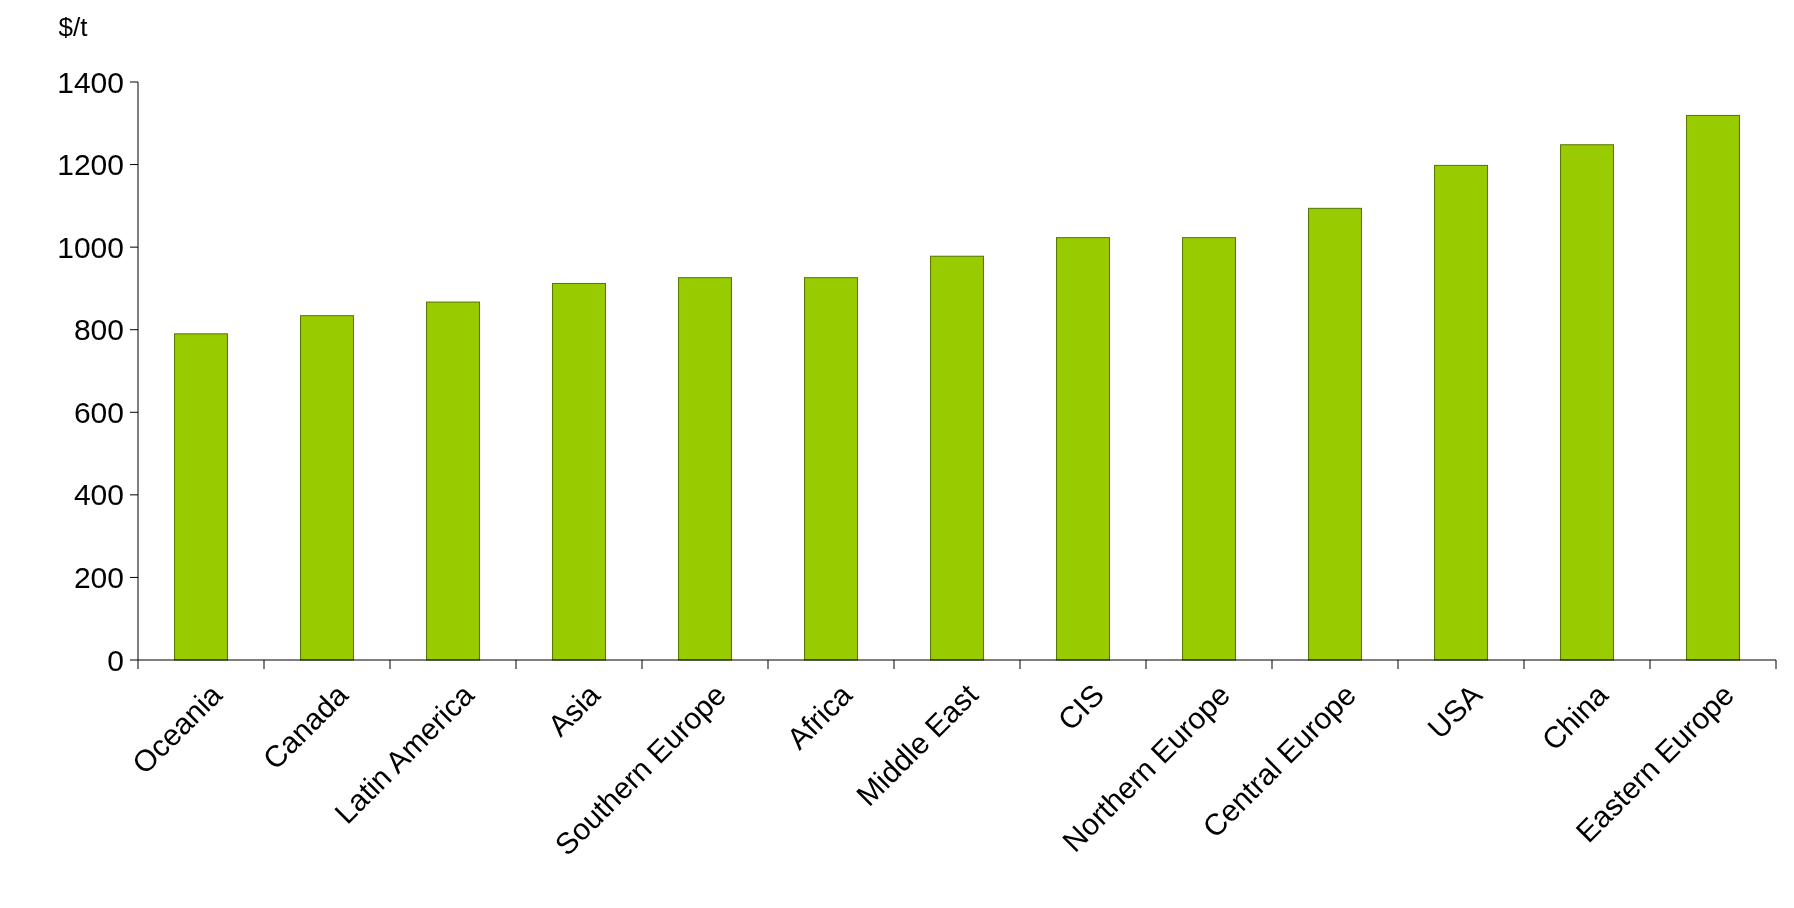 This screenshot has height=908, width=1794. What do you see at coordinates (90, 165) in the screenshot?
I see `y-tick-label: 1200` at bounding box center [90, 165].